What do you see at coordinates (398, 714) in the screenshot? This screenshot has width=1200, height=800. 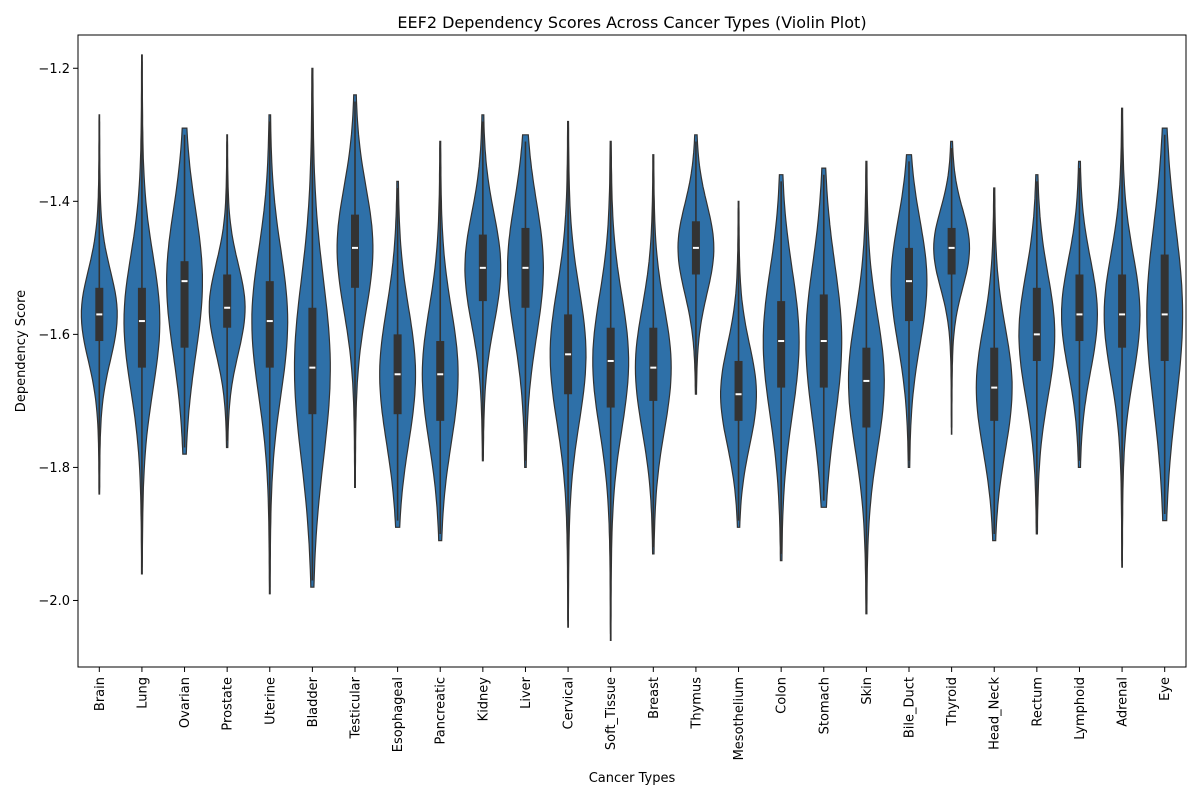 I see `x-tick-label: Esophageal` at bounding box center [398, 714].